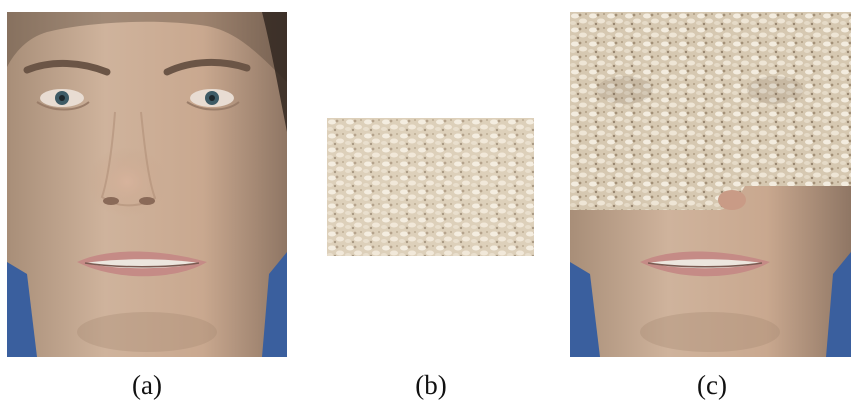  I want to click on caption-c: (c), so click(712, 385).